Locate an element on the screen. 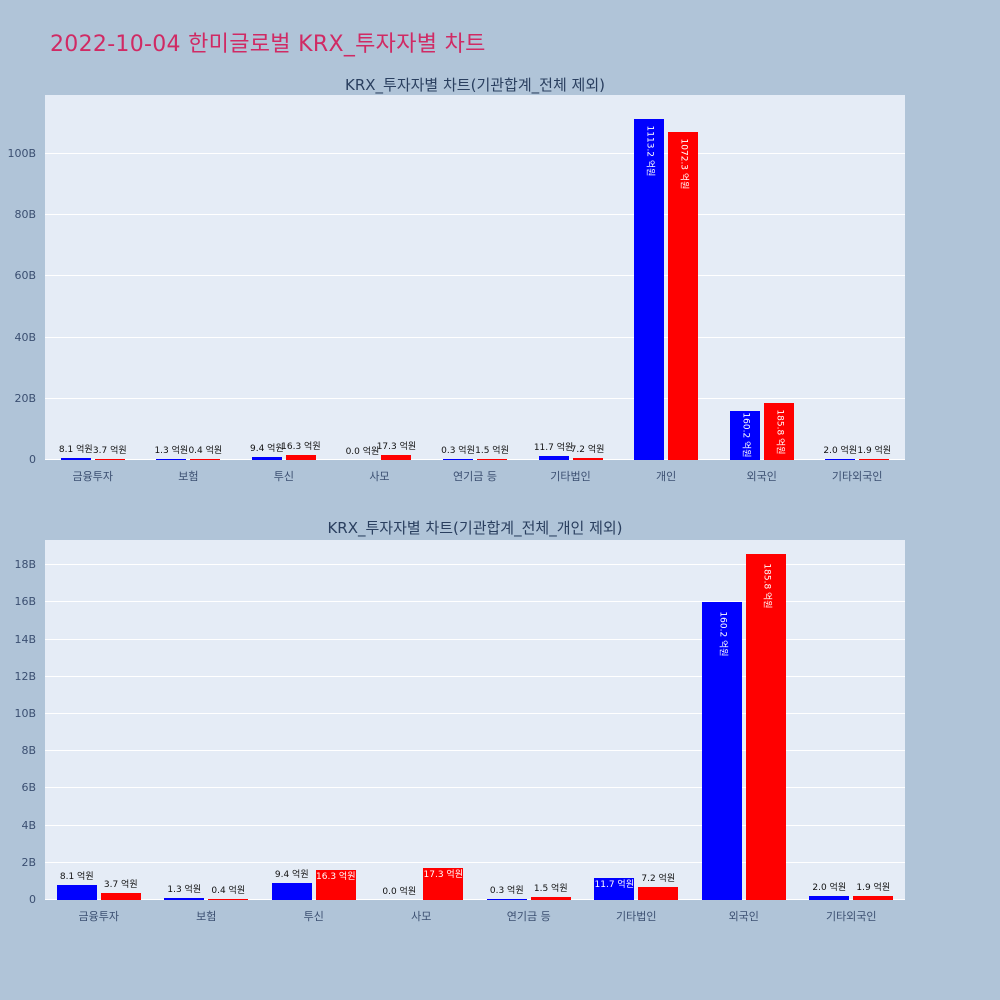  x-axis-label: 연기금 등 is located at coordinates (475, 476).